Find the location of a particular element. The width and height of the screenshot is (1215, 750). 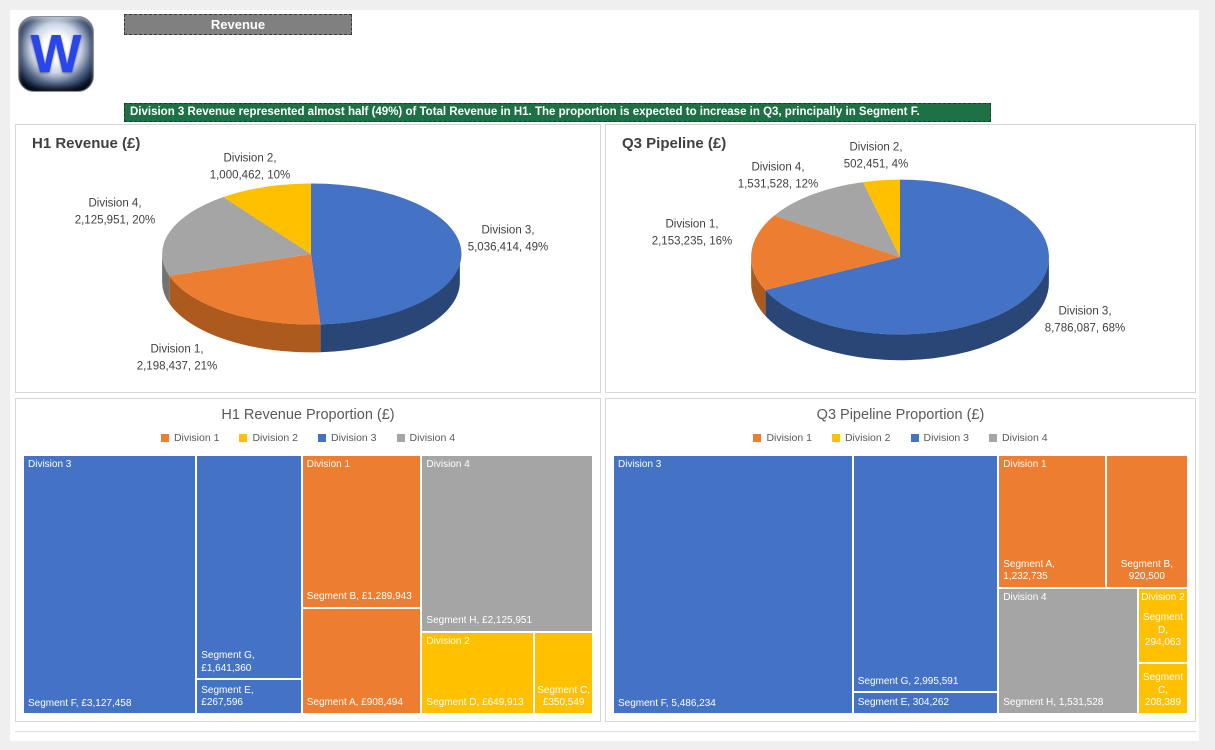

pie-label-division-3: Division 3, 5,036,414, 49% is located at coordinates (508, 238).